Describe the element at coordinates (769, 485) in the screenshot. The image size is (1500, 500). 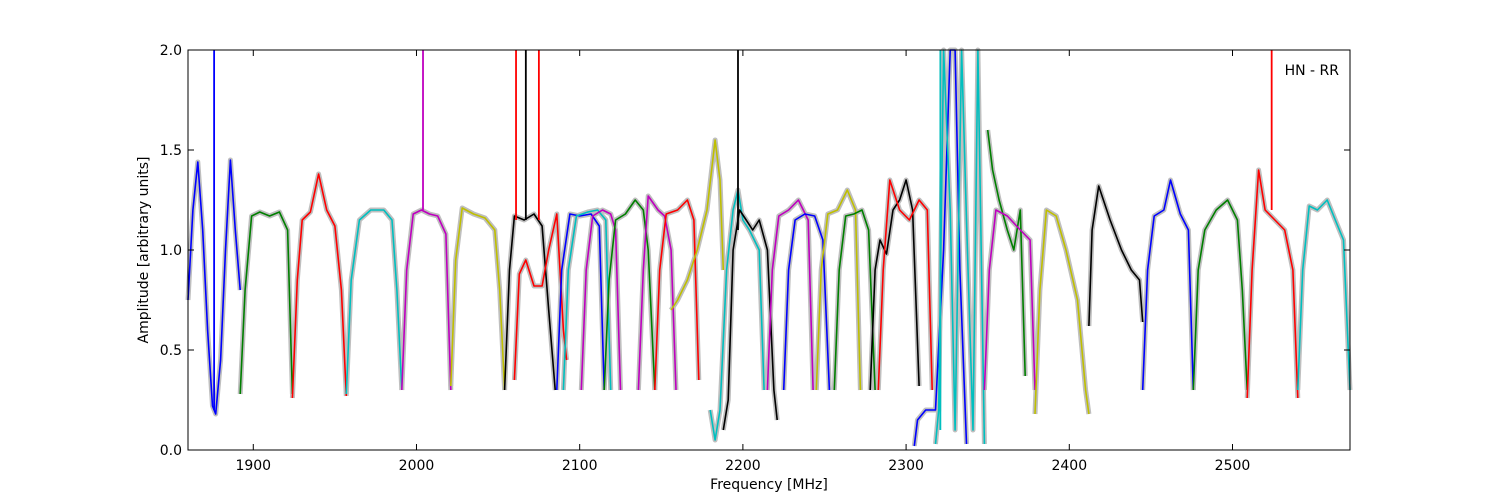
I see `x-axis-label: Frequency [MHz]` at that location.